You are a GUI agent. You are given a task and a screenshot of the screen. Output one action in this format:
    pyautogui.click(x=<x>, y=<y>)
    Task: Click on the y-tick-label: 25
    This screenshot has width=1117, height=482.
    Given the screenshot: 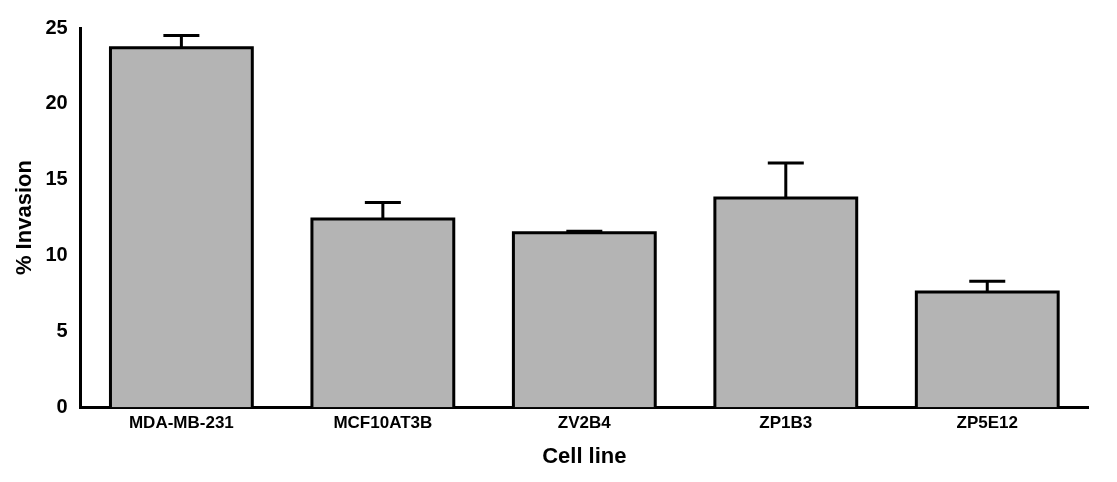 What is the action you would take?
    pyautogui.click(x=56, y=26)
    